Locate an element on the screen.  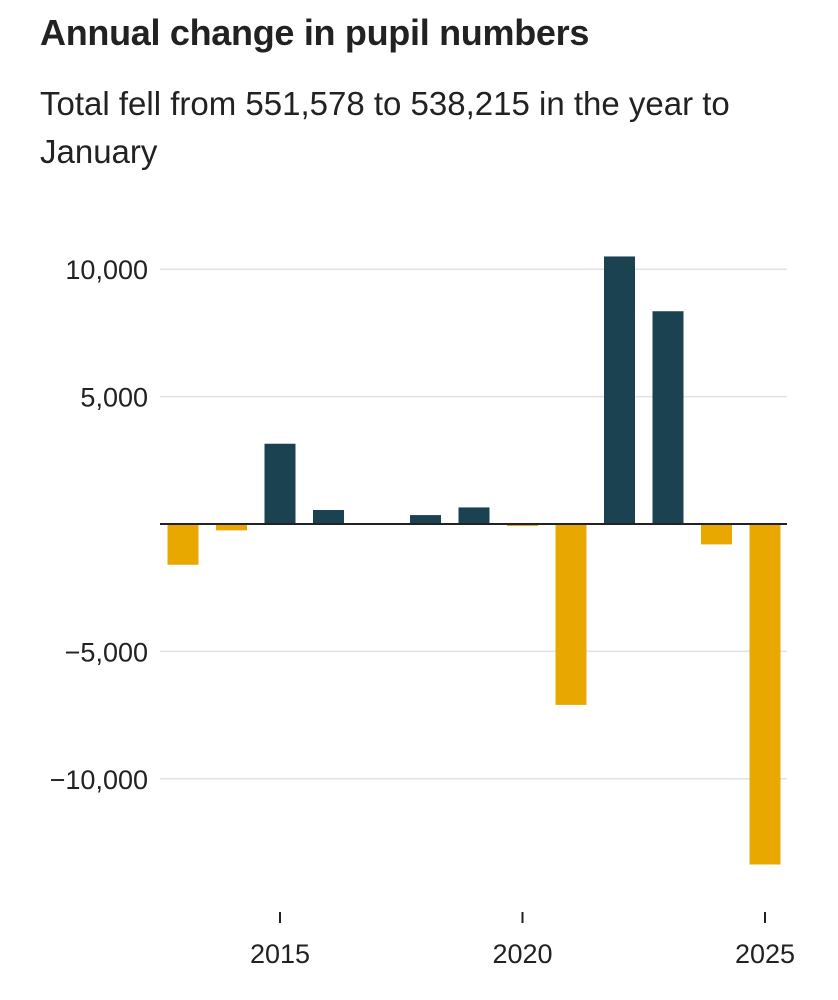
bar-2023 is located at coordinates (668, 417).